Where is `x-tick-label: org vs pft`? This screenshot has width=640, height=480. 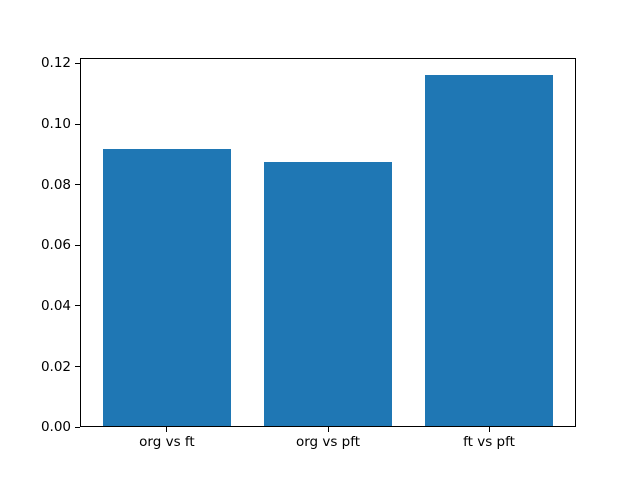
x-tick-label: org vs pft is located at coordinates (328, 442).